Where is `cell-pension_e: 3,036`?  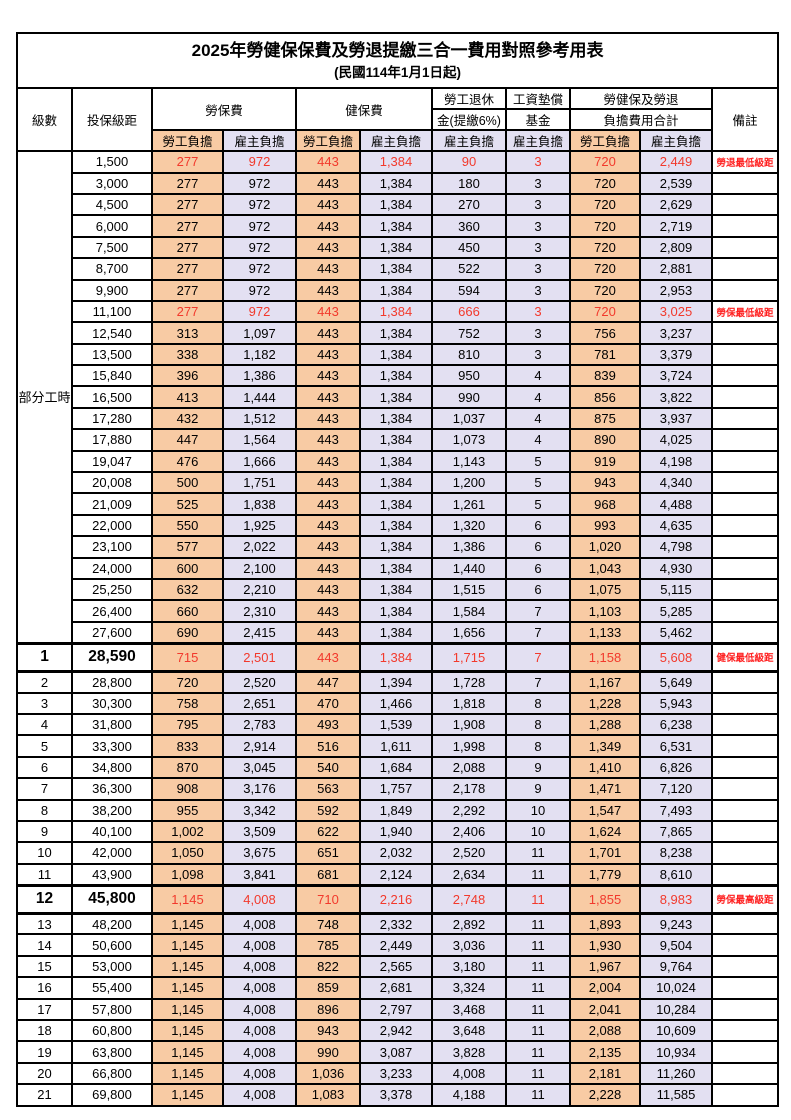
cell-pension_e: 3,036 is located at coordinates (469, 945).